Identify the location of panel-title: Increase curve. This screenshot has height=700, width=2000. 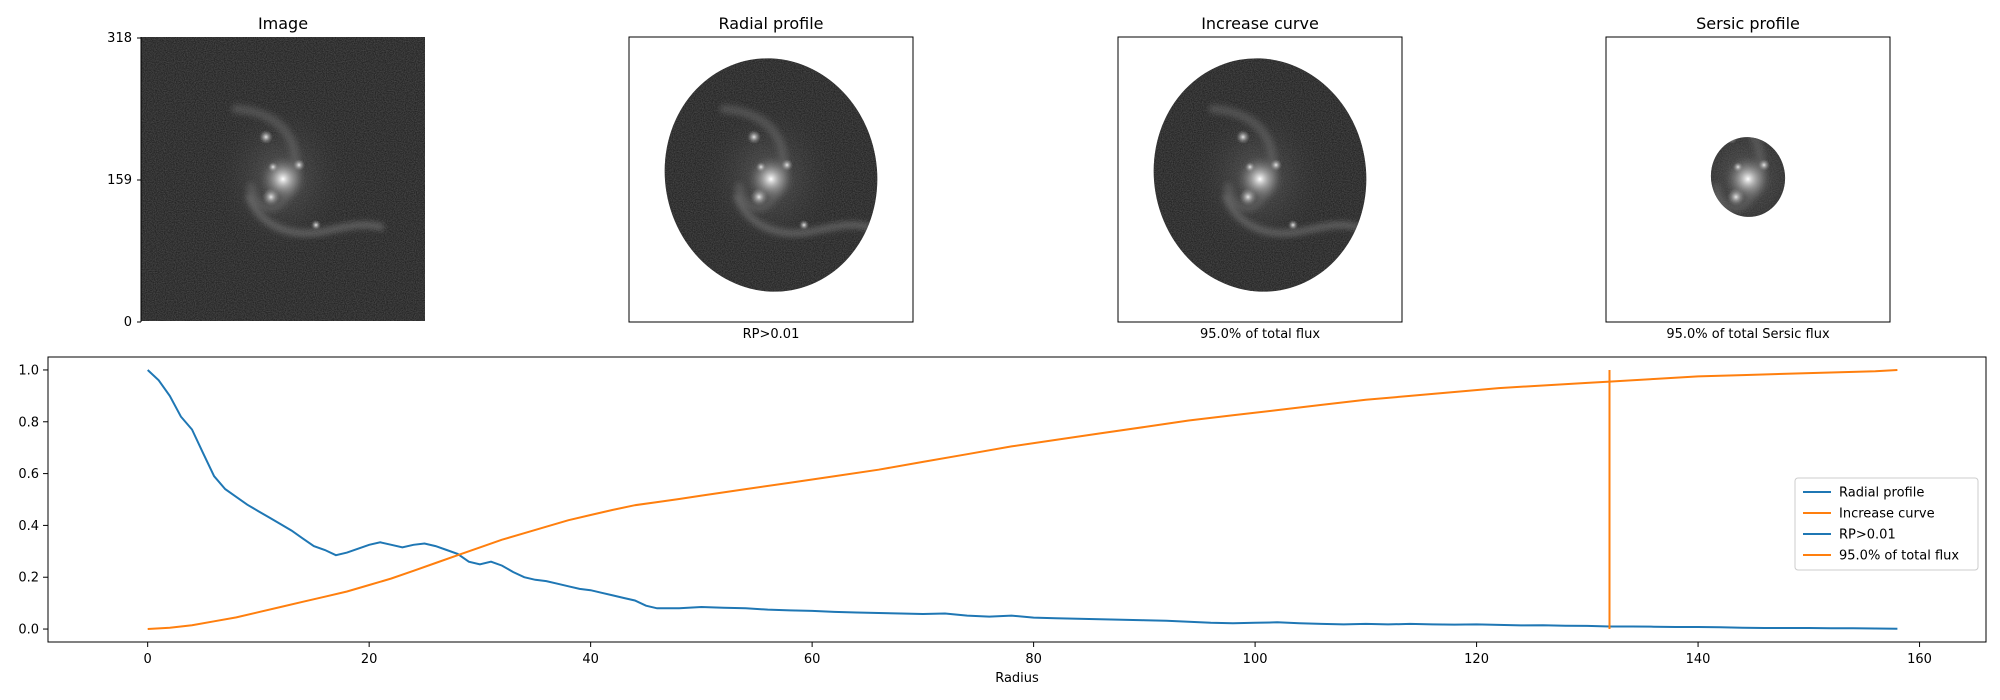
(1260, 23).